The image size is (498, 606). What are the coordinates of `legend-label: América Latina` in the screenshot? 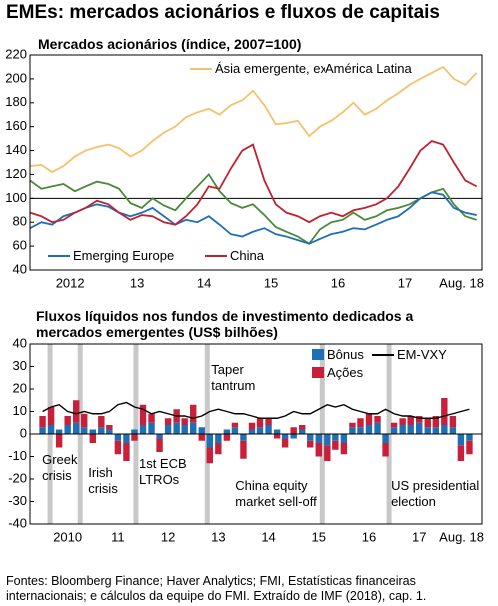 It's located at (368, 68).